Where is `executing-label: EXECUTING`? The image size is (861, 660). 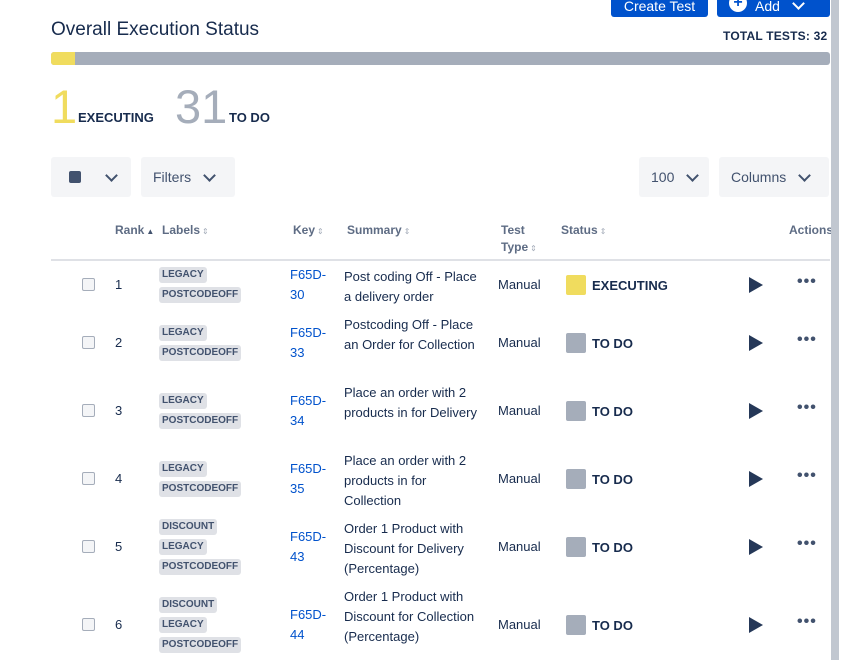 executing-label: EXECUTING is located at coordinates (116, 117).